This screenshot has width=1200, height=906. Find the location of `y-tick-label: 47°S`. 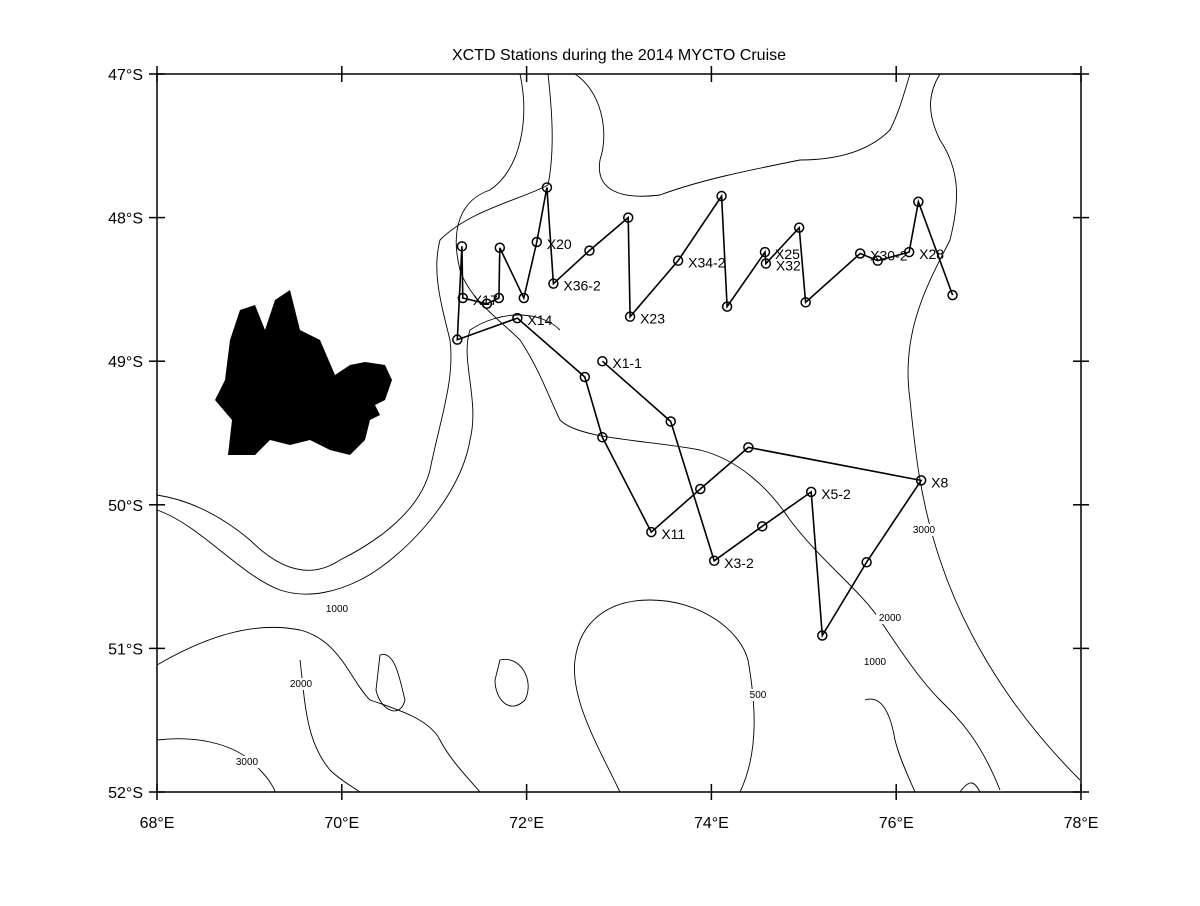

y-tick-label: 47°S is located at coordinates (125, 75).